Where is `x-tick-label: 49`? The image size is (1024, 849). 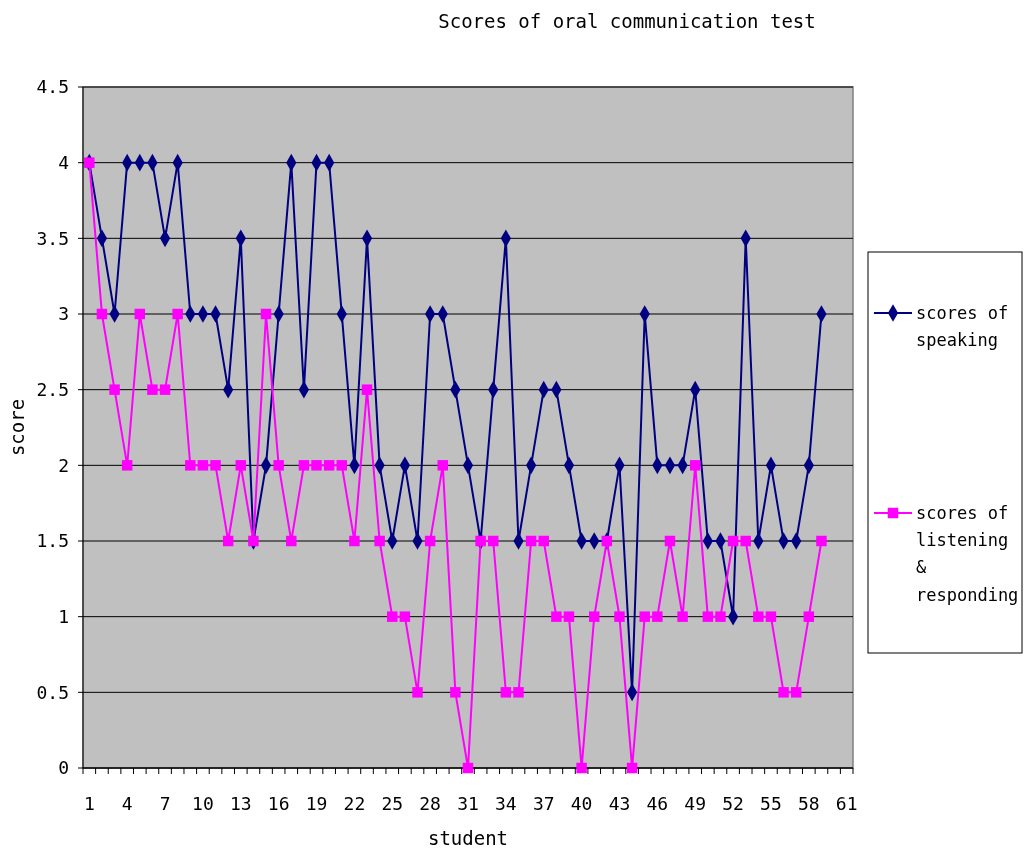
x-tick-label: 49 is located at coordinates (695, 803).